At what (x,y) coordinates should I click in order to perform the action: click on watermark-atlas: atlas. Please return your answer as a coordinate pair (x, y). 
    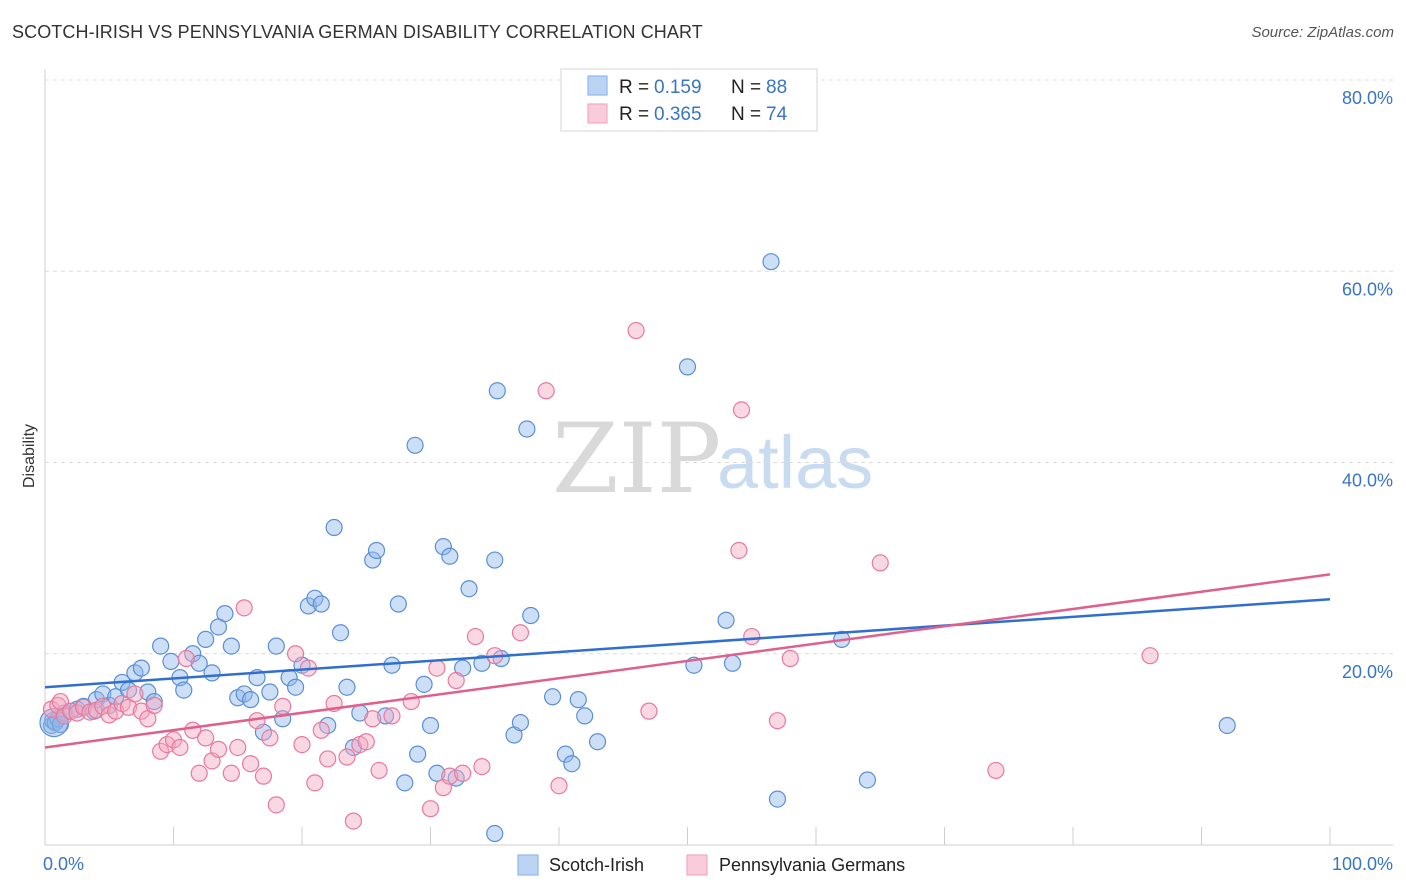
    Looking at the image, I should click on (795, 462).